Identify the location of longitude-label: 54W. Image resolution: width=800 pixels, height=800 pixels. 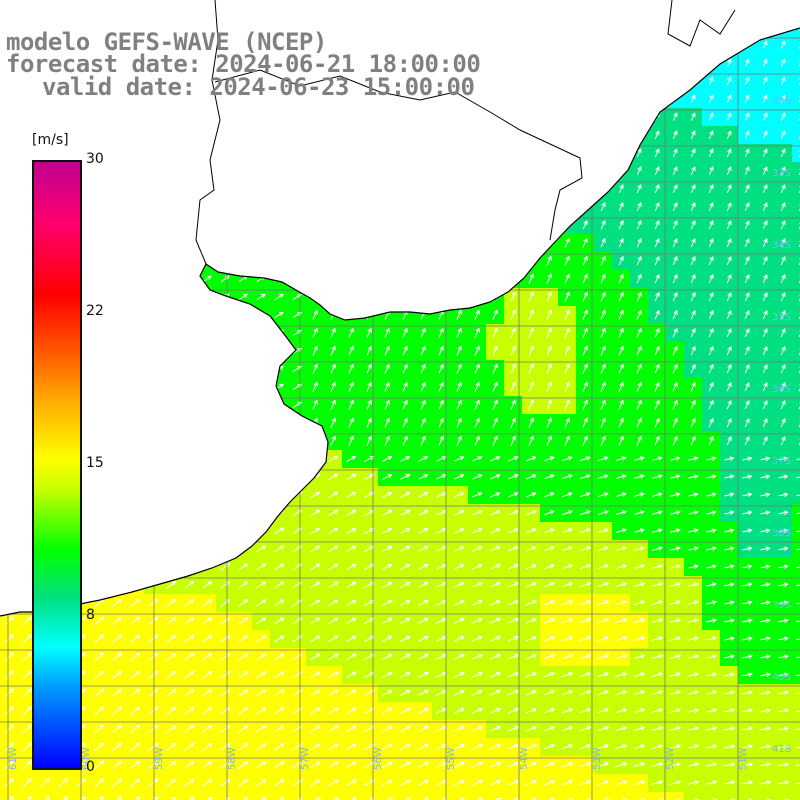
(524, 758).